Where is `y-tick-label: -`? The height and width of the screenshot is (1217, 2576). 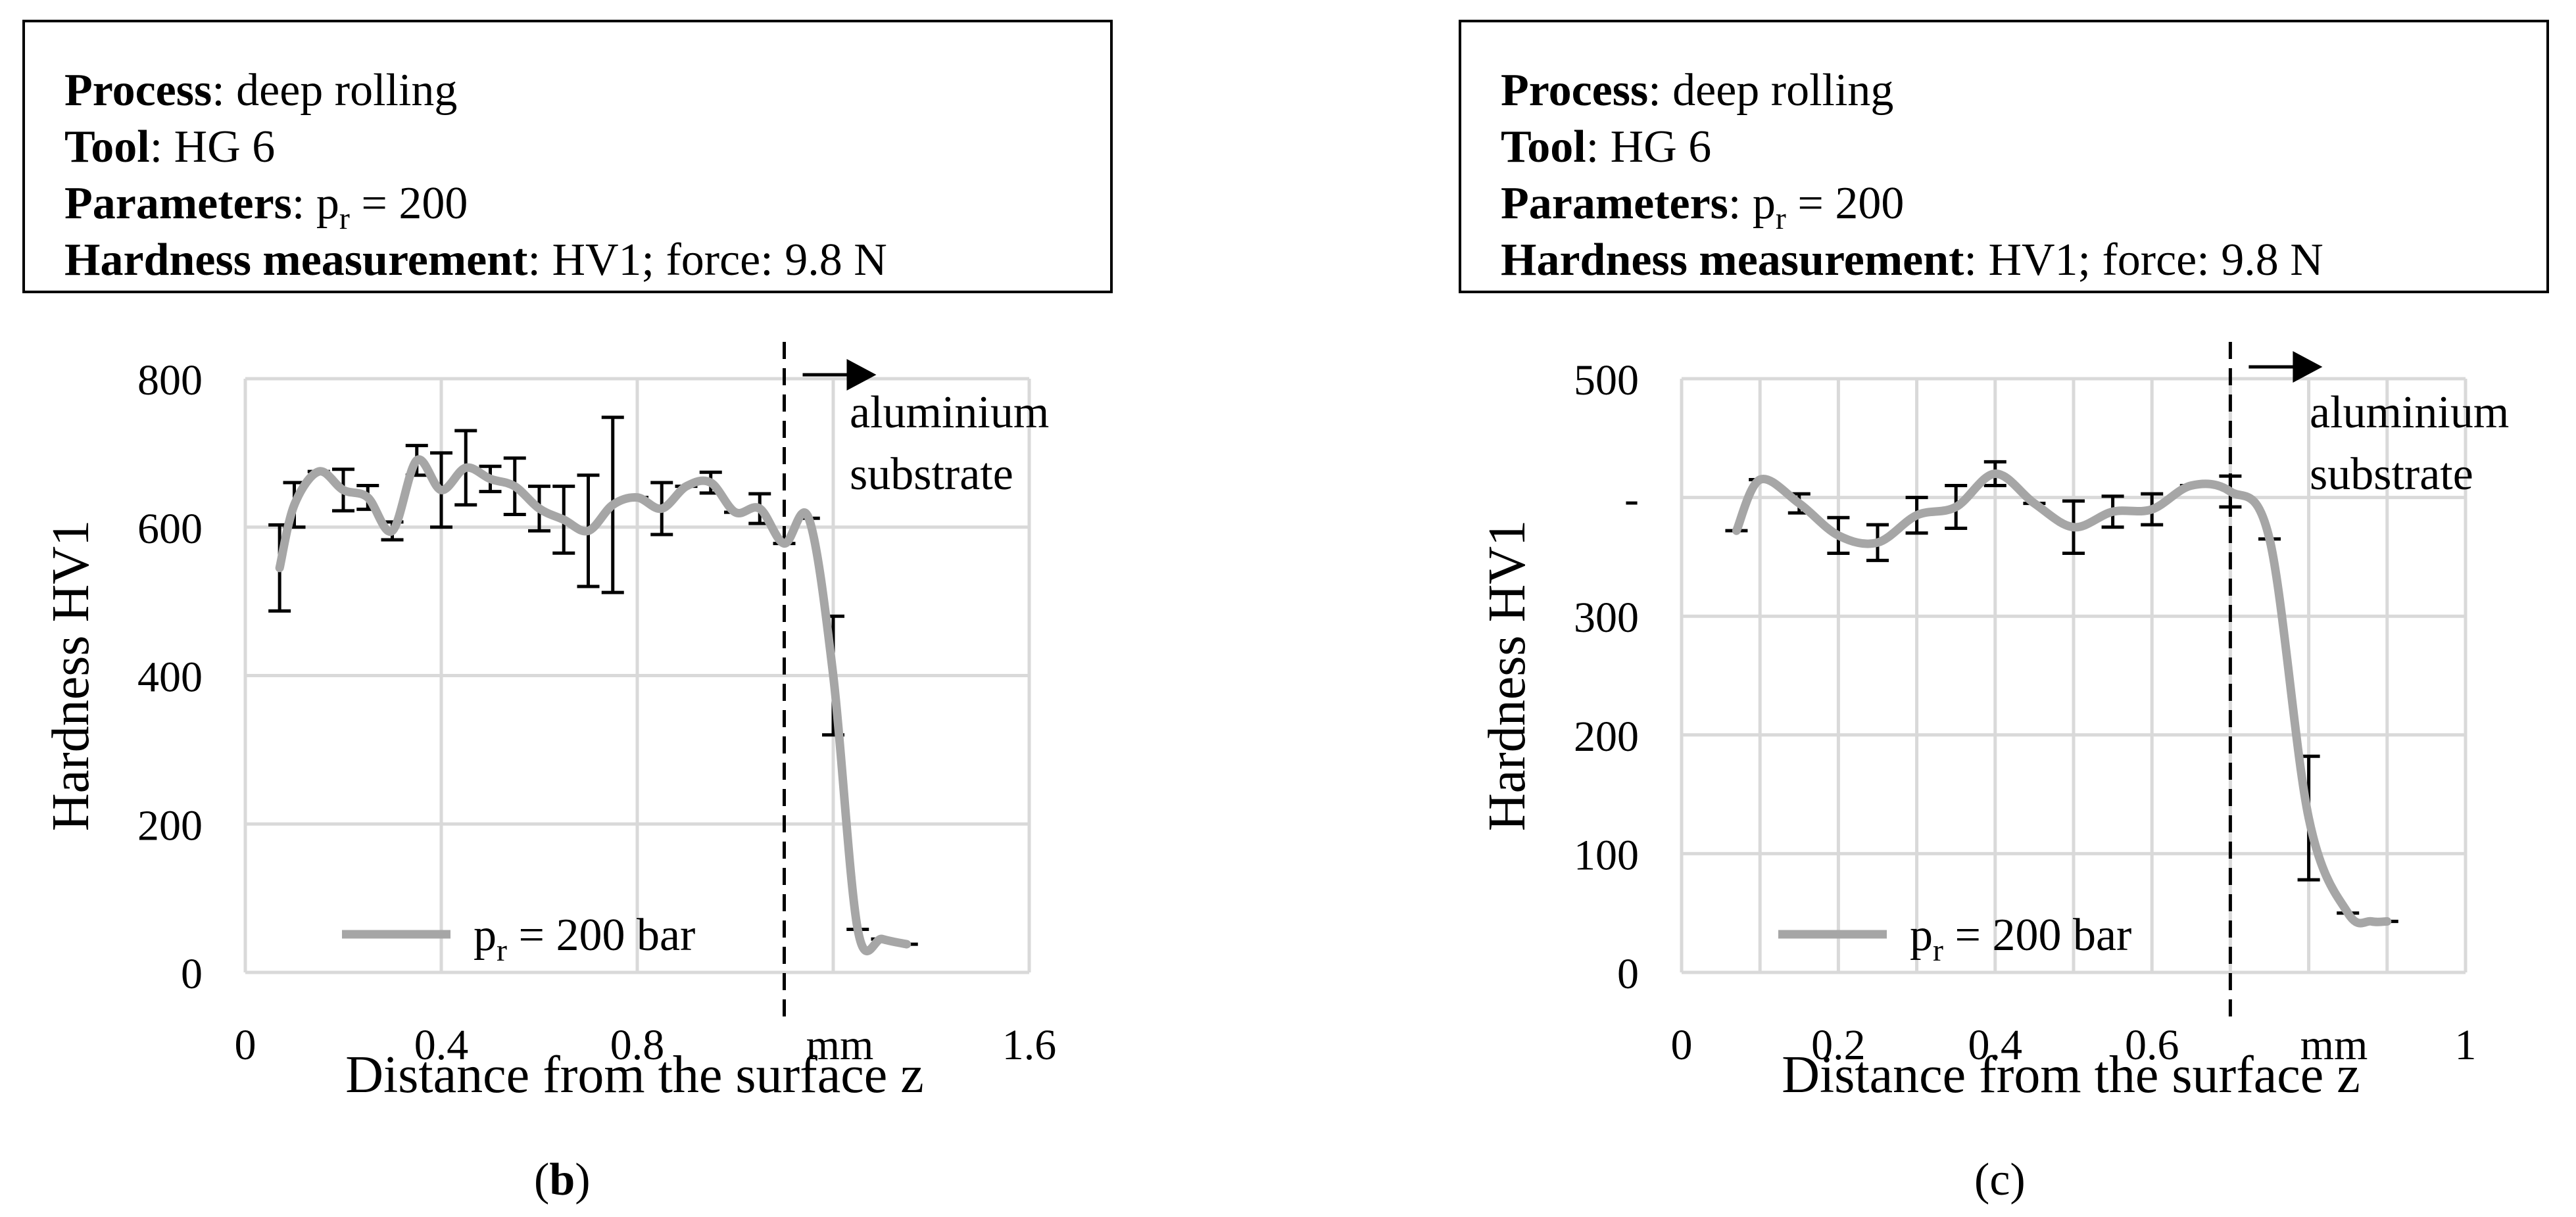
y-tick-label: - is located at coordinates (1631, 499).